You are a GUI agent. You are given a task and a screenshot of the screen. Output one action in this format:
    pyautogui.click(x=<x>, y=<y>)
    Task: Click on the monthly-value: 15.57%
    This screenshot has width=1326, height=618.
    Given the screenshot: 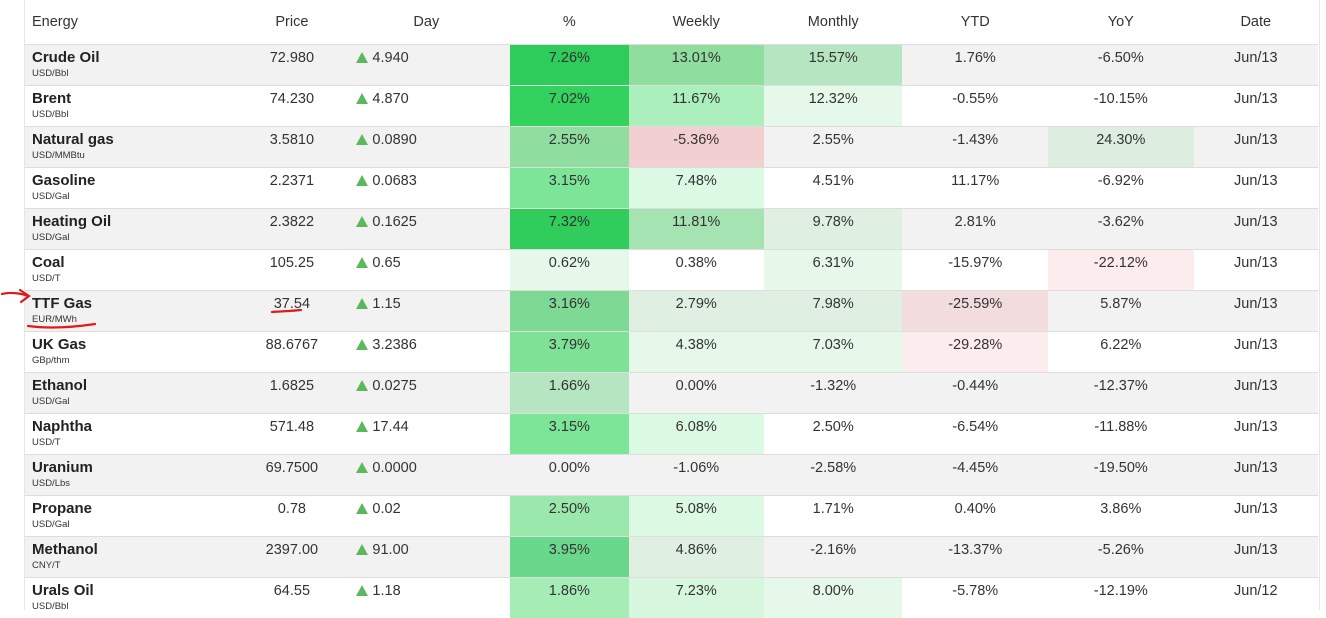 What is the action you would take?
    pyautogui.click(x=833, y=55)
    